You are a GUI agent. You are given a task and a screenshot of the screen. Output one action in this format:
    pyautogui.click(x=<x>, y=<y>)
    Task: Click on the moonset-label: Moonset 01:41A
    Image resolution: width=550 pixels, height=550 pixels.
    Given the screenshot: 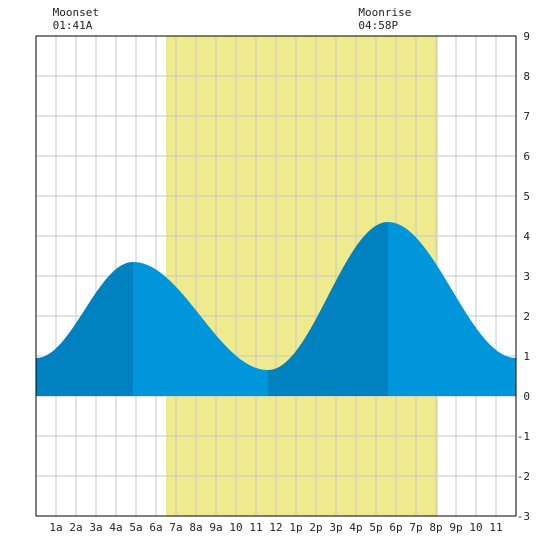 What is the action you would take?
    pyautogui.click(x=76, y=19)
    